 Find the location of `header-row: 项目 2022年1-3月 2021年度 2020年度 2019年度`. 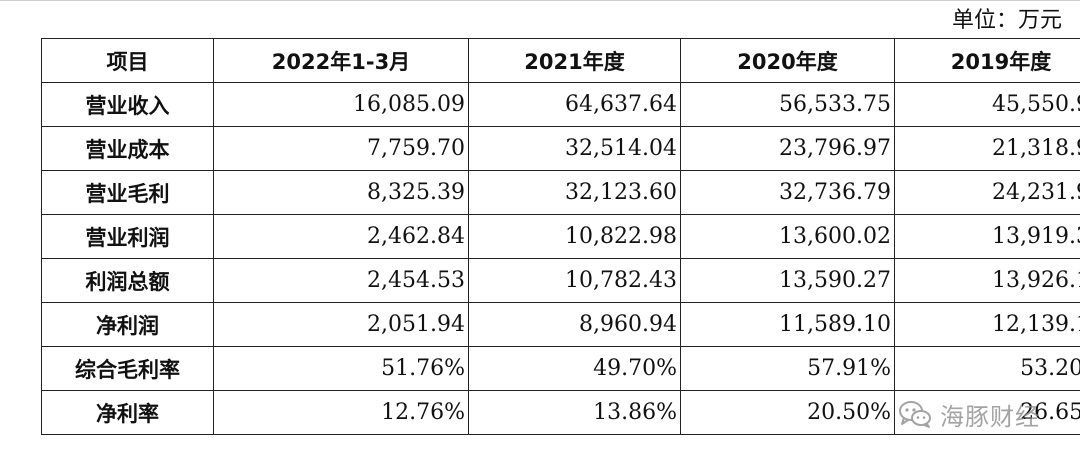

header-row: 项目 2022年1-3月 2021年度 2020年度 2019年度 is located at coordinates (560, 60).